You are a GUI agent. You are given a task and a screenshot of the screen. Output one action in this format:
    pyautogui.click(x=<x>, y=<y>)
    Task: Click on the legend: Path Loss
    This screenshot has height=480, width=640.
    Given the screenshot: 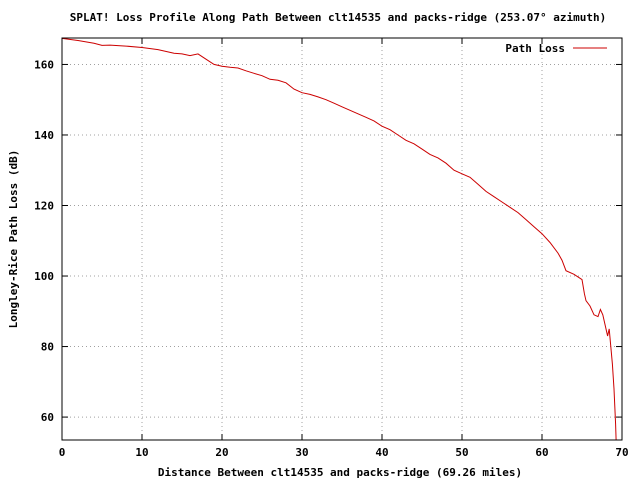 What is the action you would take?
    pyautogui.click(x=556, y=48)
    